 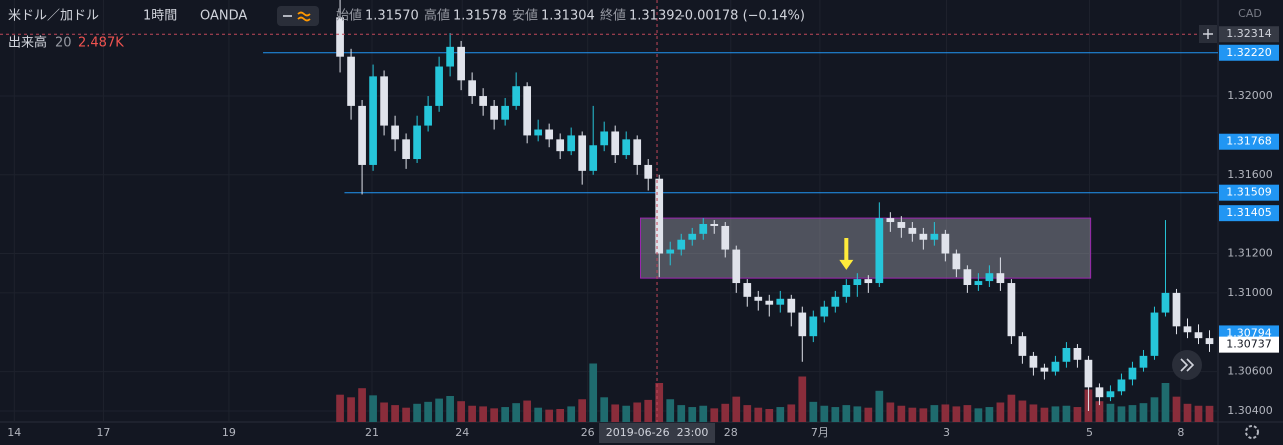 What do you see at coordinates (103, 432) in the screenshot?
I see `x-tick-label: 17` at bounding box center [103, 432].